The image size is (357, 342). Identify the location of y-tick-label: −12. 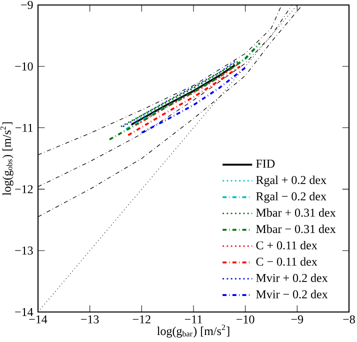
(24, 189).